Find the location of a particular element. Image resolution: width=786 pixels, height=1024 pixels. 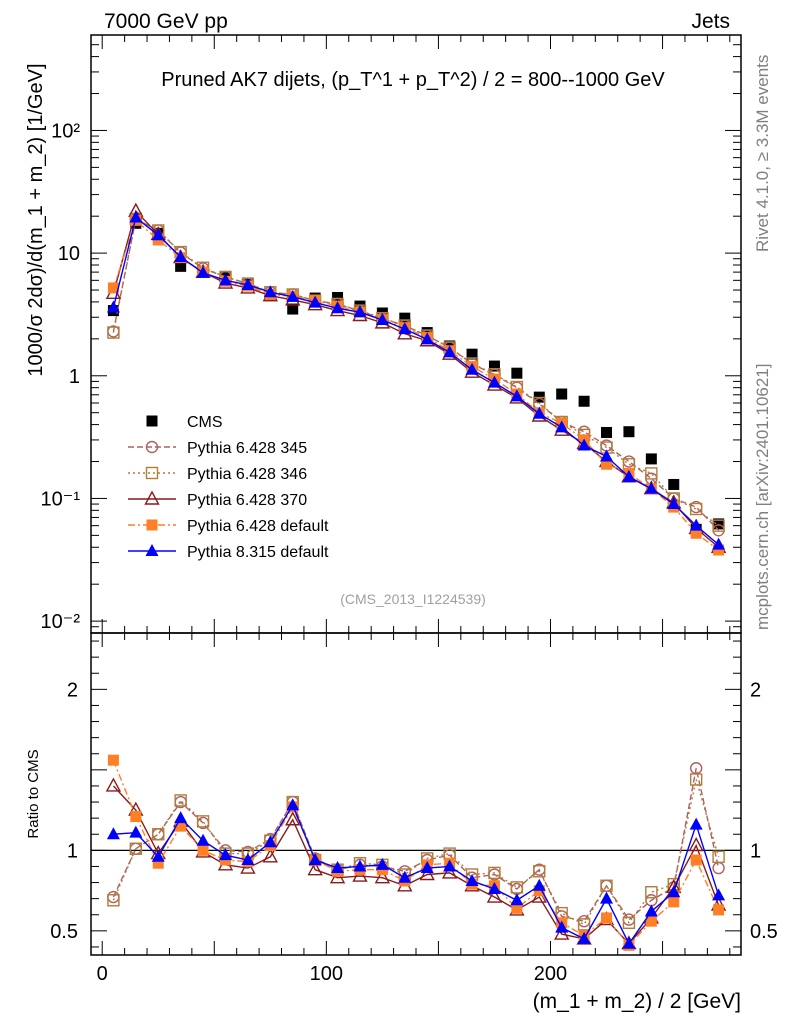

ratio-line-pythia-6-428-default is located at coordinates (416, 853).